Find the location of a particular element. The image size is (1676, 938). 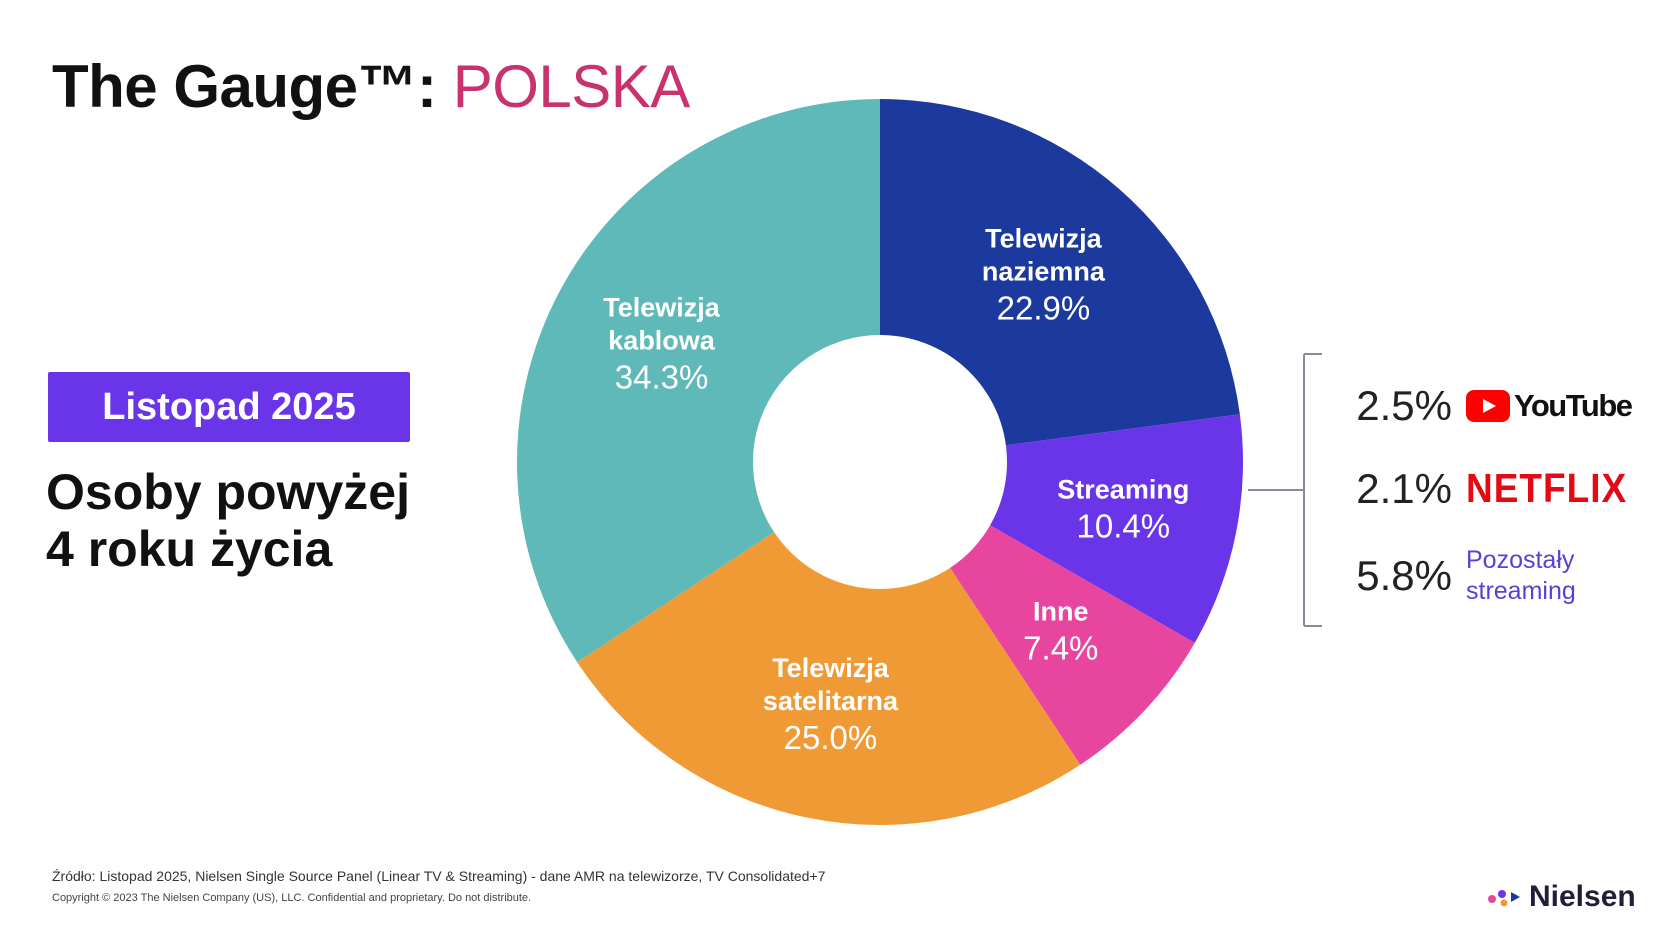

audience-line-1: Osoby powyżej is located at coordinates (228, 492).